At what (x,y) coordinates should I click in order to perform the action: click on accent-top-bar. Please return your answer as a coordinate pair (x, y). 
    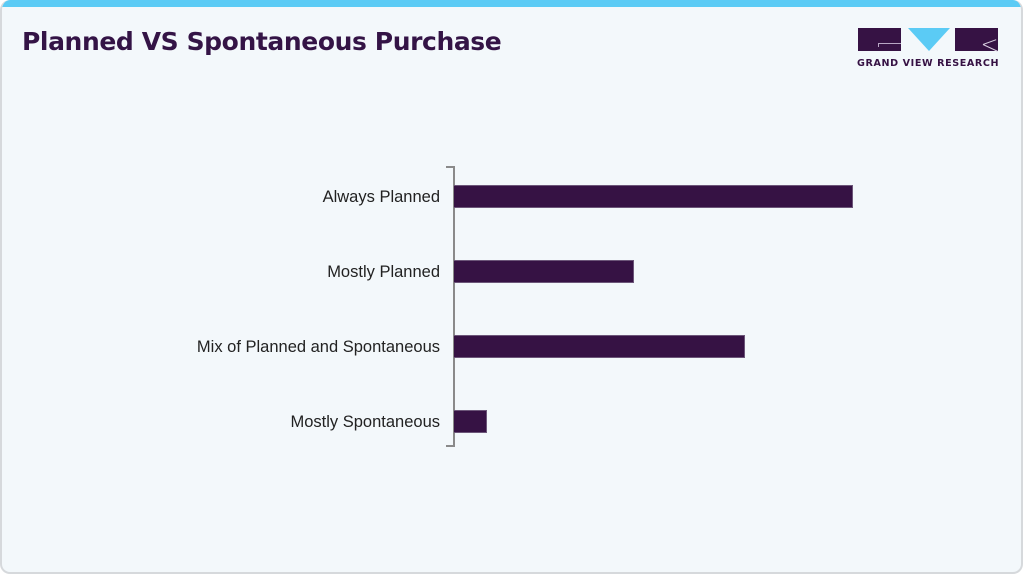
    Looking at the image, I should click on (511, 3).